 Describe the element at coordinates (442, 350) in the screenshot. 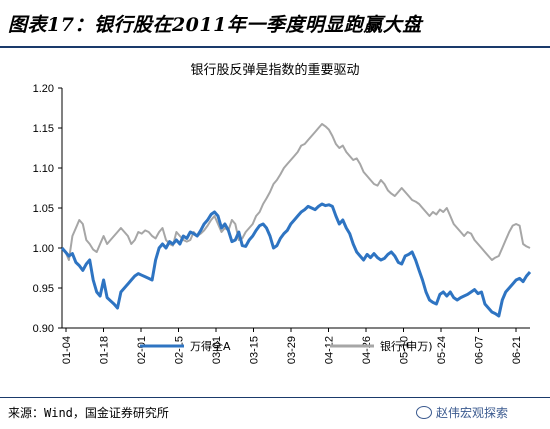

I see `x-tick-label: 05-24` at that location.